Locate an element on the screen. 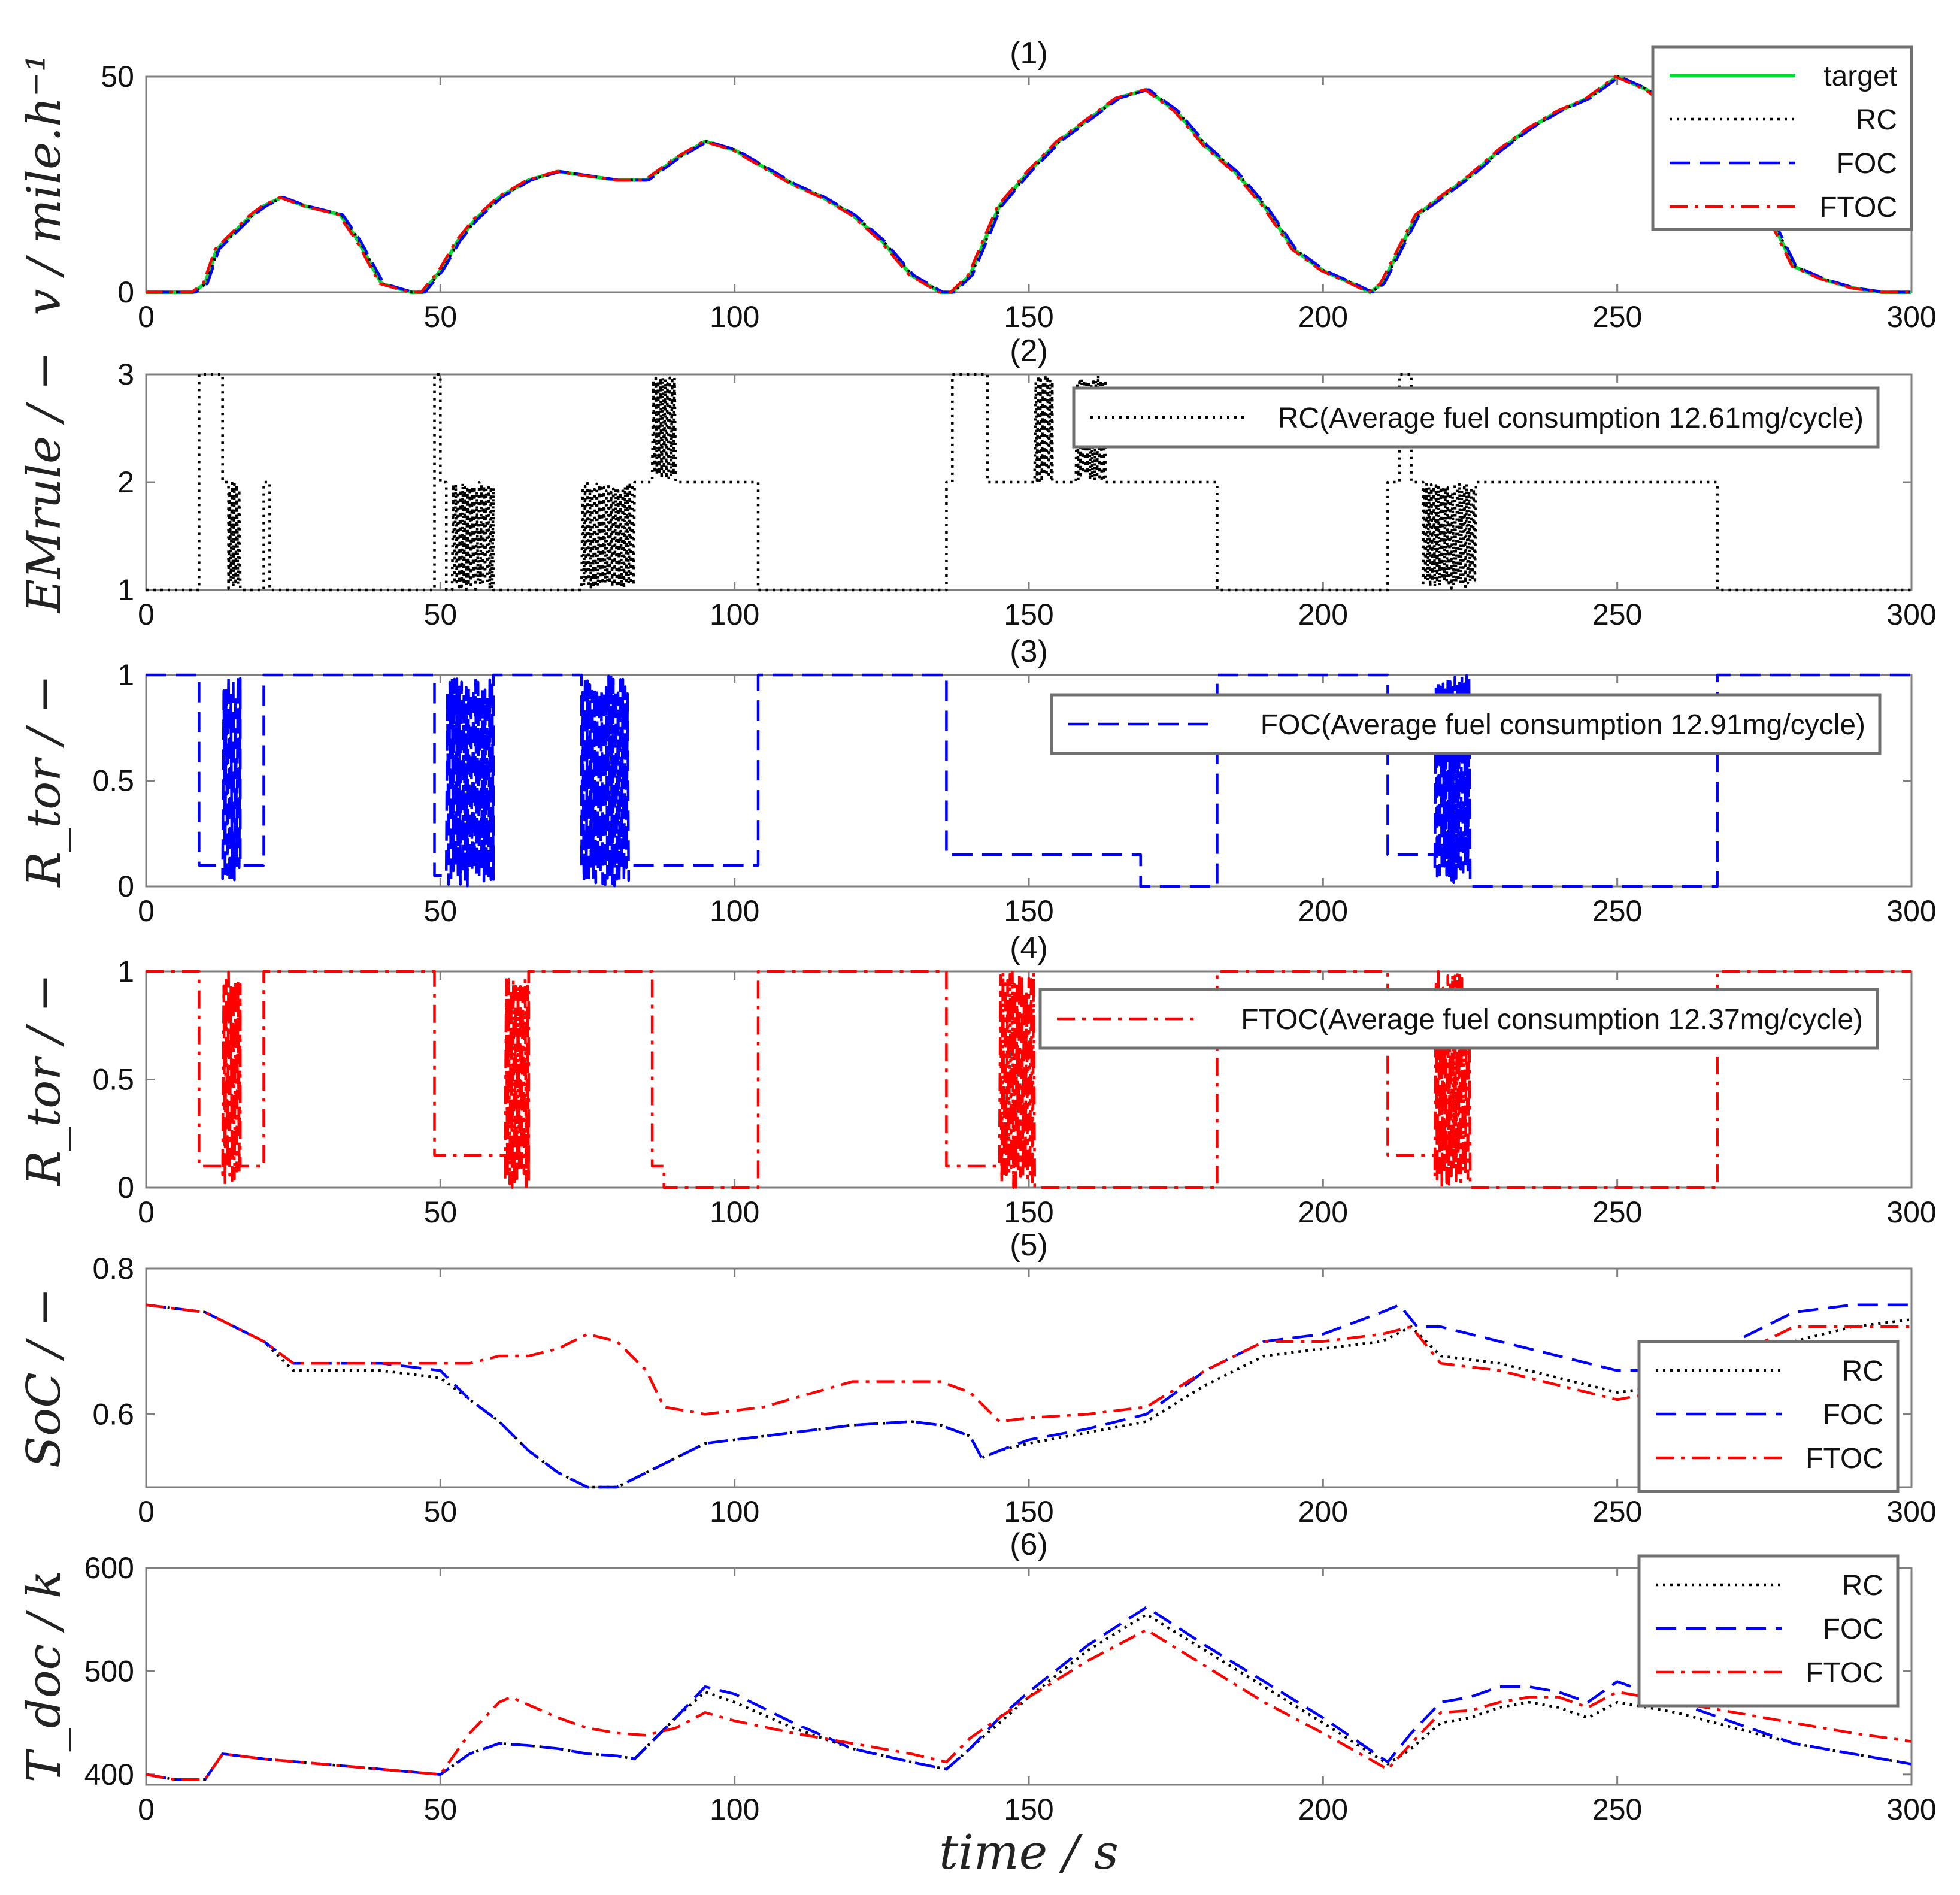  y-axis-label: v / mile.h⁻¹ is located at coordinates (44, 184).